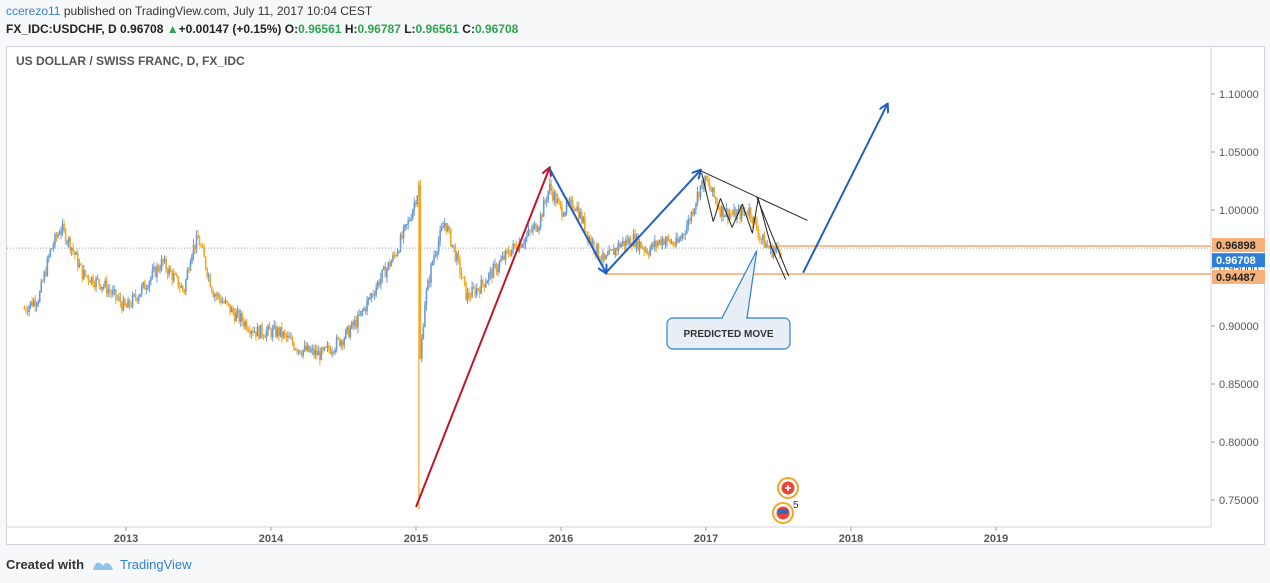  Describe the element at coordinates (716, 210) in the screenshot. I see `swing-line` at that location.